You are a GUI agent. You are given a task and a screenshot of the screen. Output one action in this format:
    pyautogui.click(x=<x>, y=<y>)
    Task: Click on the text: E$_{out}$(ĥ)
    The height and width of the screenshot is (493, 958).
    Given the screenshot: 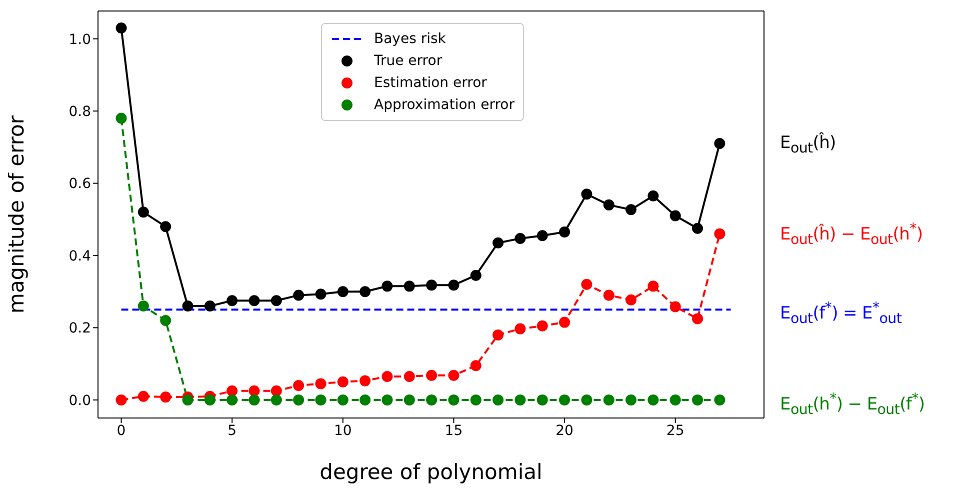 What is the action you would take?
    pyautogui.click(x=808, y=144)
    